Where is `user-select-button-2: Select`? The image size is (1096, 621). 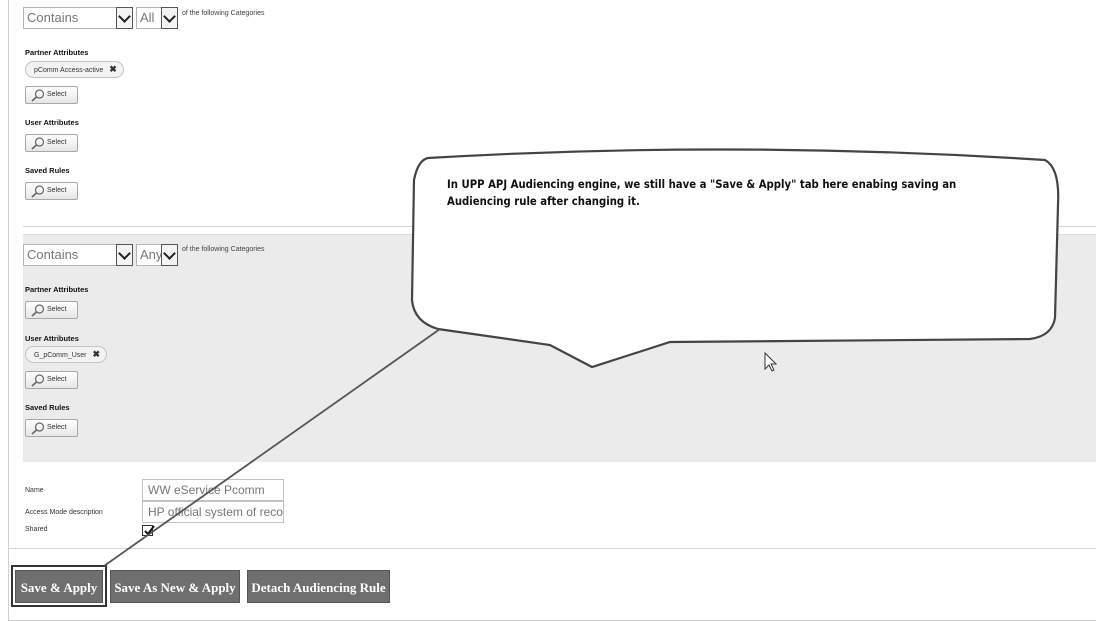 user-select-button-2: Select is located at coordinates (51, 380).